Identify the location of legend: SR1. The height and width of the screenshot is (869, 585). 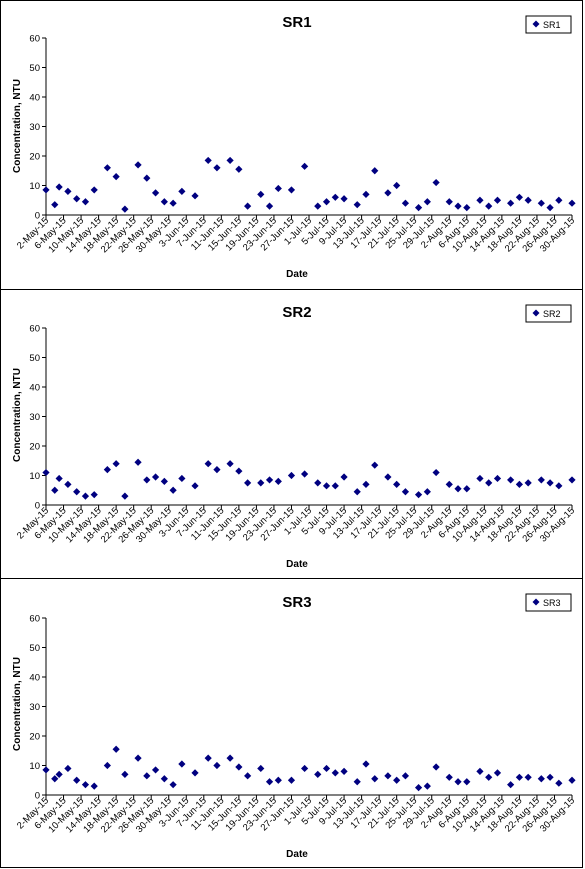
(548, 24).